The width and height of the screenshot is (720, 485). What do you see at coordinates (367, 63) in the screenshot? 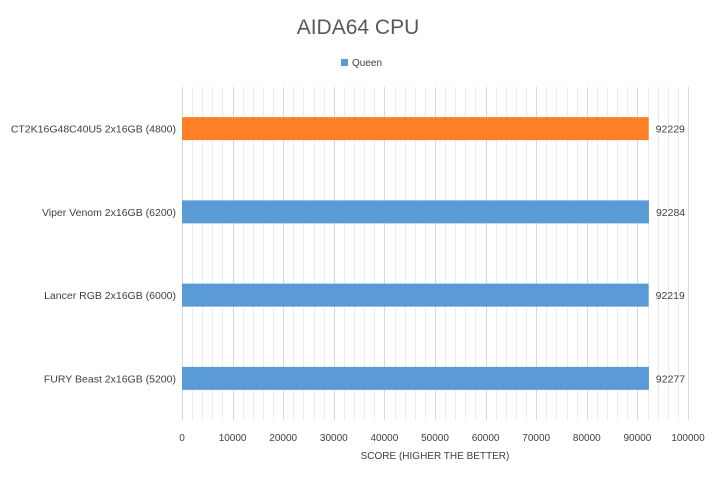
I see `legend-label: Queen` at bounding box center [367, 63].